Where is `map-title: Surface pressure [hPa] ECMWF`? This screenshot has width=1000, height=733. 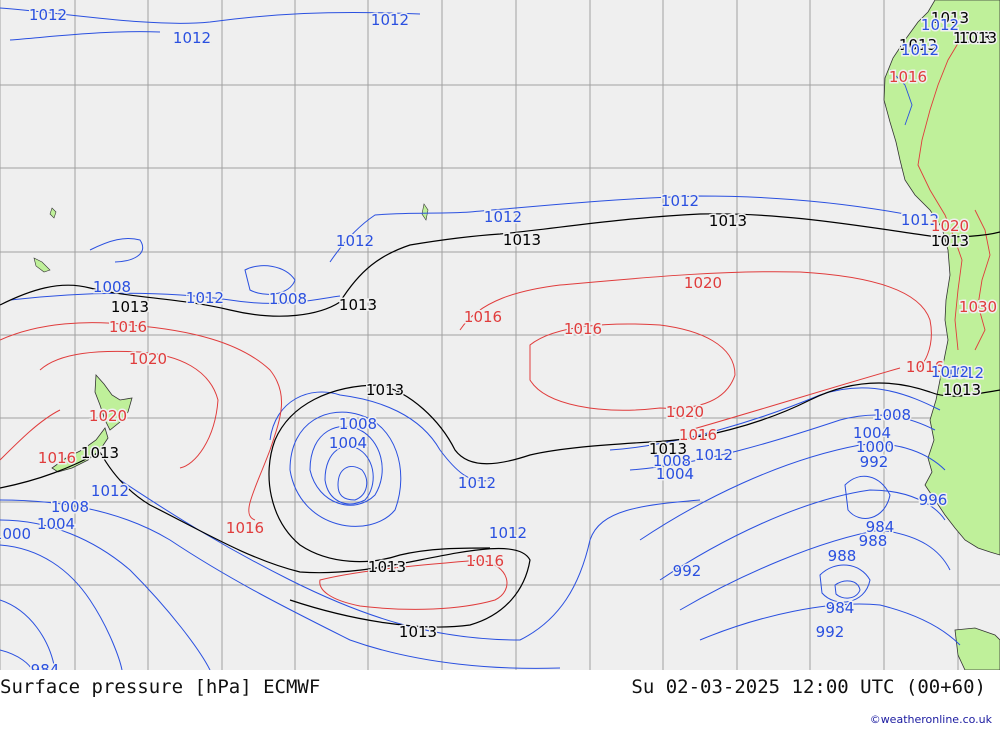 map-title: Surface pressure [hPa] ECMWF is located at coordinates (160, 687).